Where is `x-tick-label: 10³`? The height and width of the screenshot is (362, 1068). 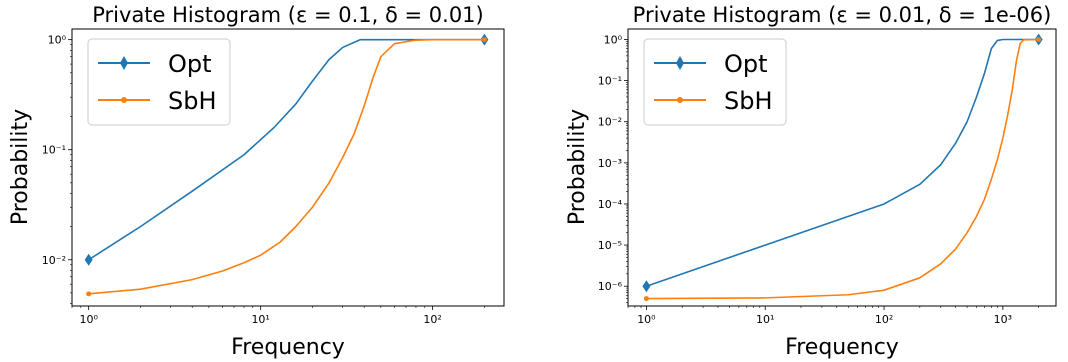 x-tick-label: 10³ is located at coordinates (1003, 319).